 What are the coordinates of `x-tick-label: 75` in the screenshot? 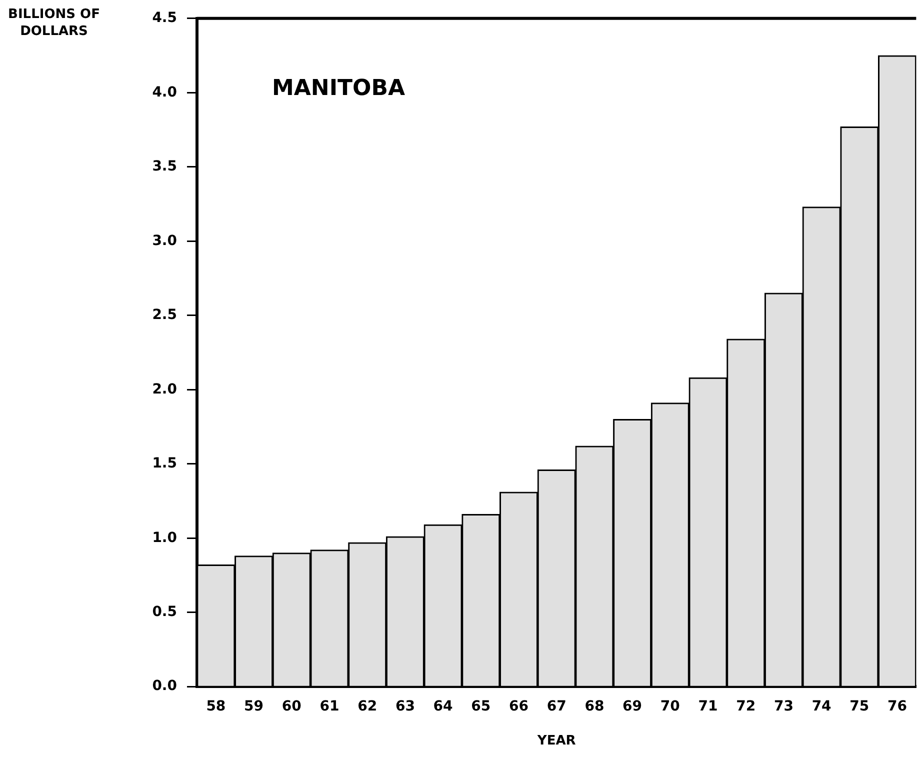 It's located at (860, 706).